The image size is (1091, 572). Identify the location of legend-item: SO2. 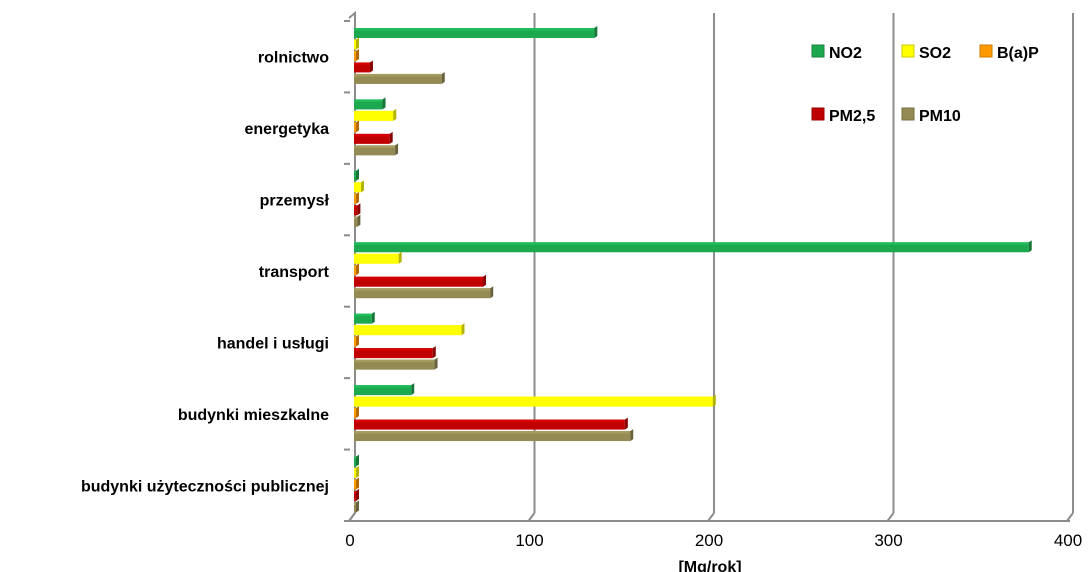
(926, 53).